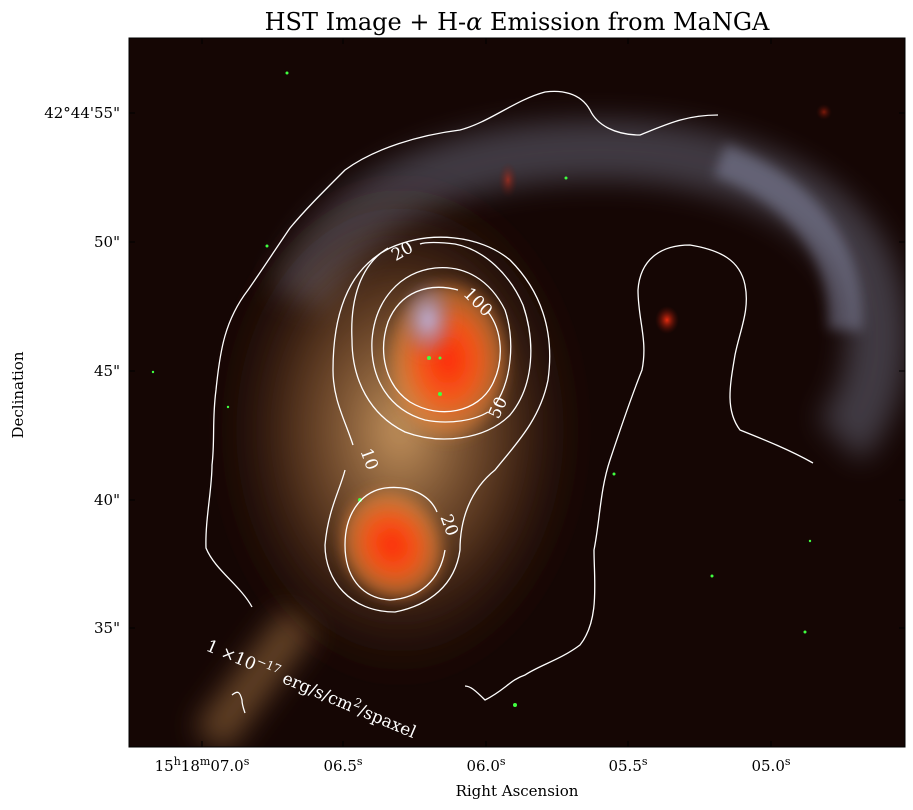 Image resolution: width=913 pixels, height=810 pixels. I want to click on x-axis-label: Right Ascension, so click(517, 791).